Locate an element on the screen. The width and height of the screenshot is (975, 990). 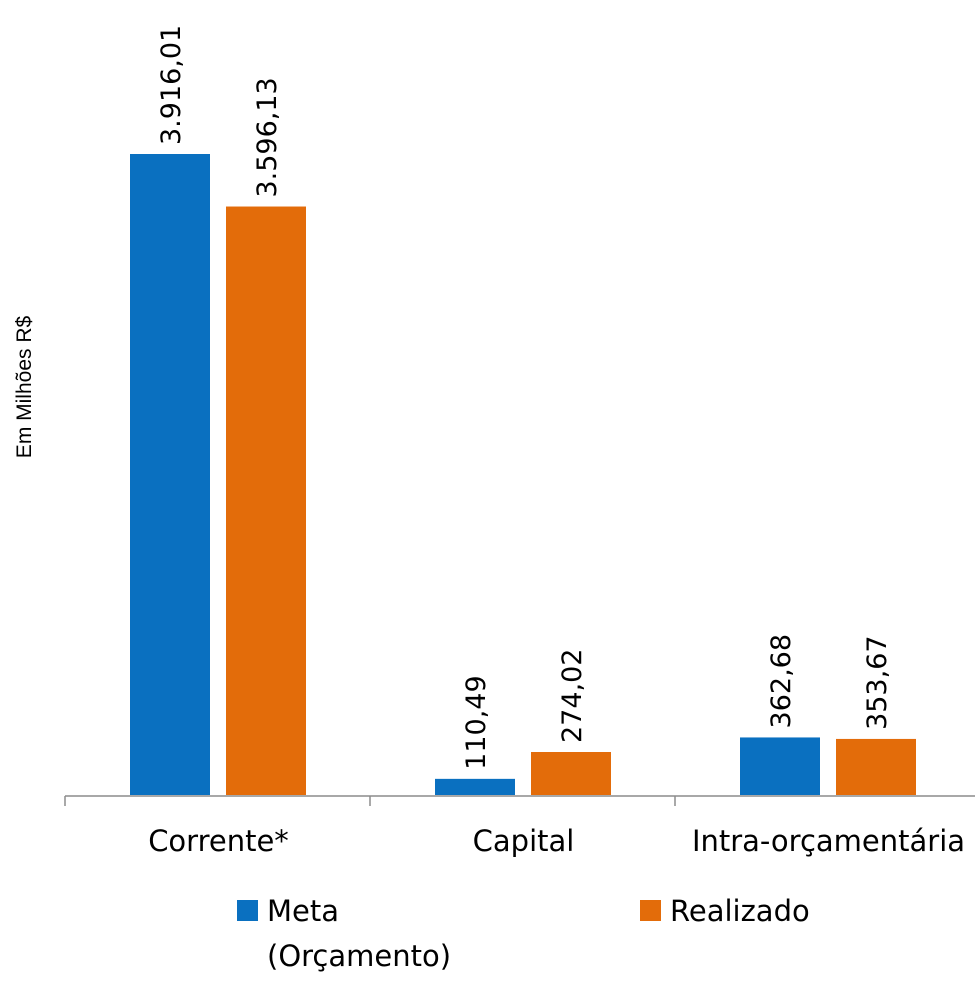
legend-label-1-0: Realizado is located at coordinates (740, 911).